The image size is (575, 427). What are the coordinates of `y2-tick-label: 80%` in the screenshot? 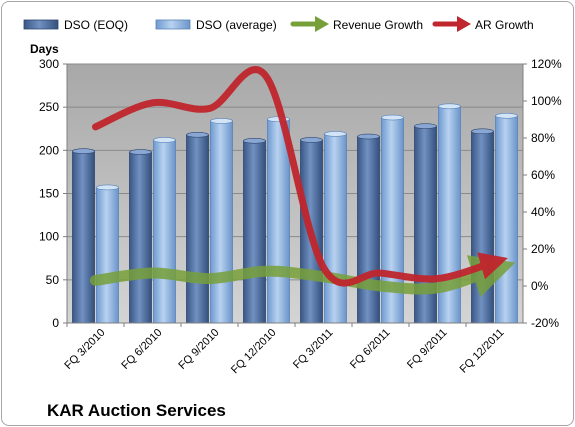 It's located at (543, 138).